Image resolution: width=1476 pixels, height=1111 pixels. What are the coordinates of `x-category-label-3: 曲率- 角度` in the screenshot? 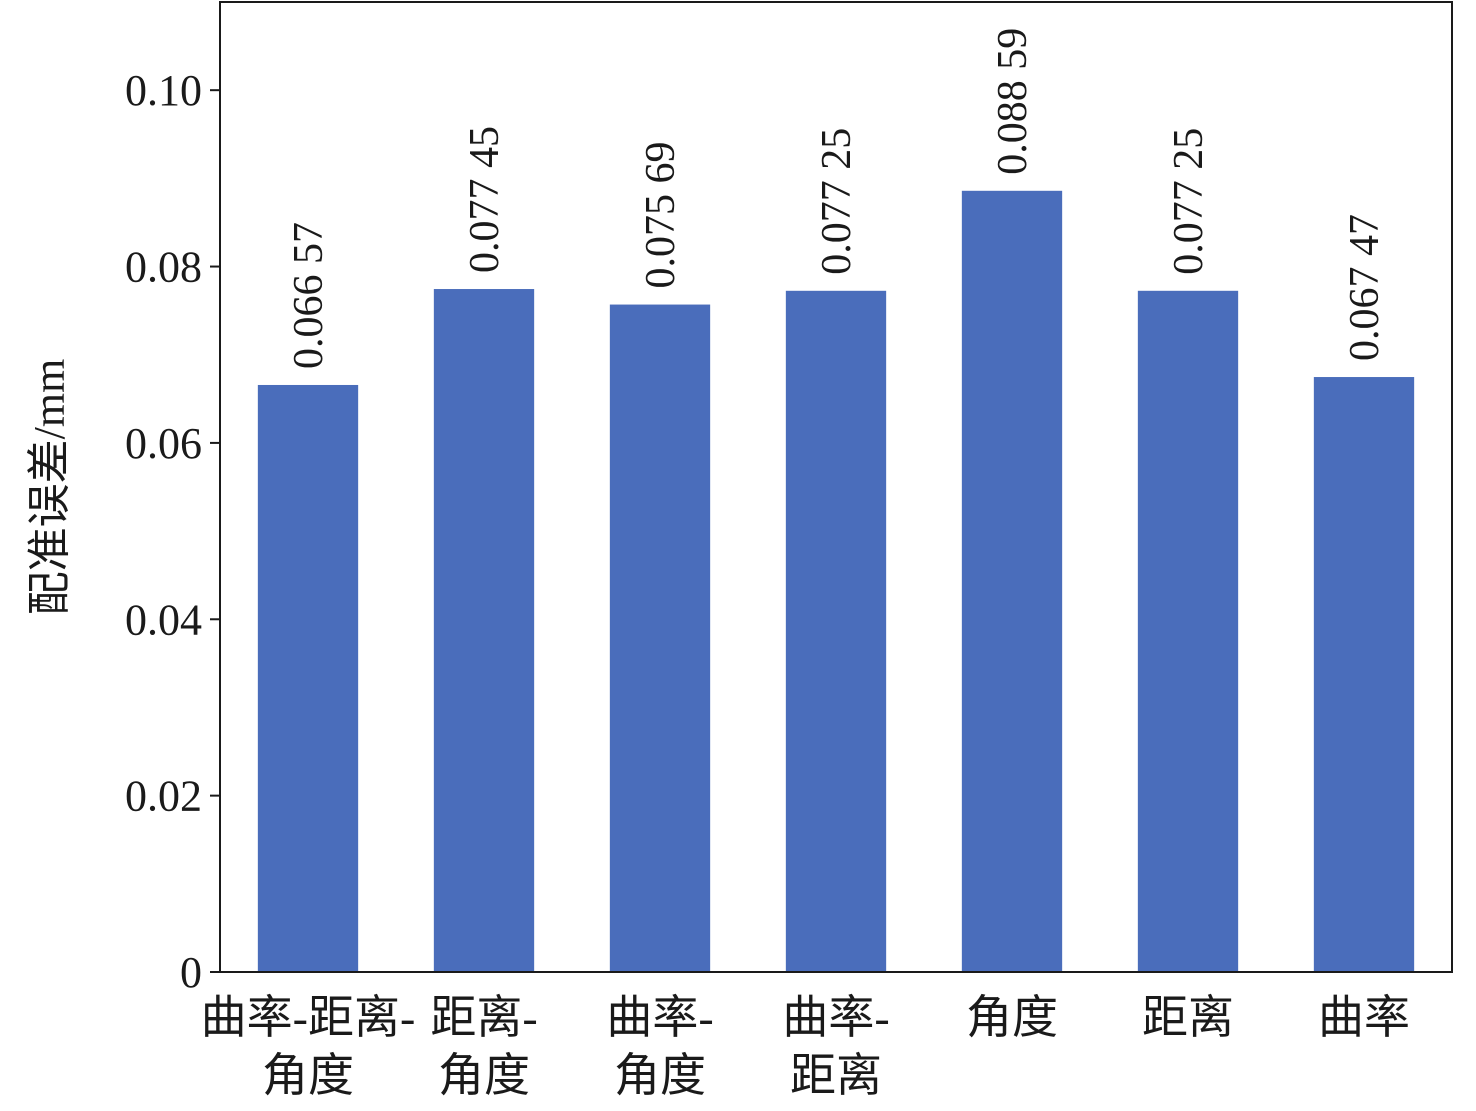 It's located at (659, 1046).